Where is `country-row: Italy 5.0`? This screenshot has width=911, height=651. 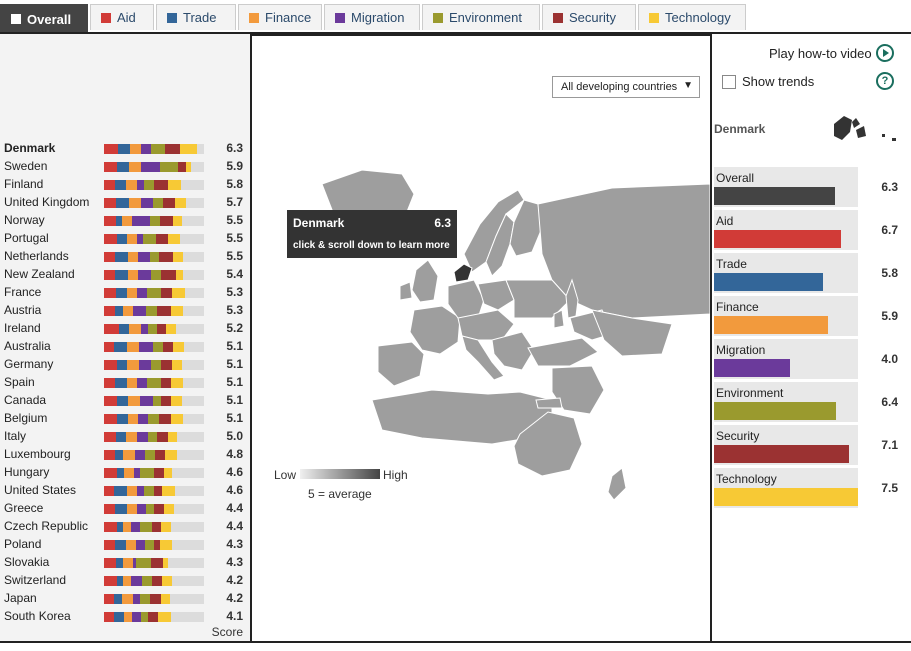
country-row: Italy 5.0 is located at coordinates (125, 437).